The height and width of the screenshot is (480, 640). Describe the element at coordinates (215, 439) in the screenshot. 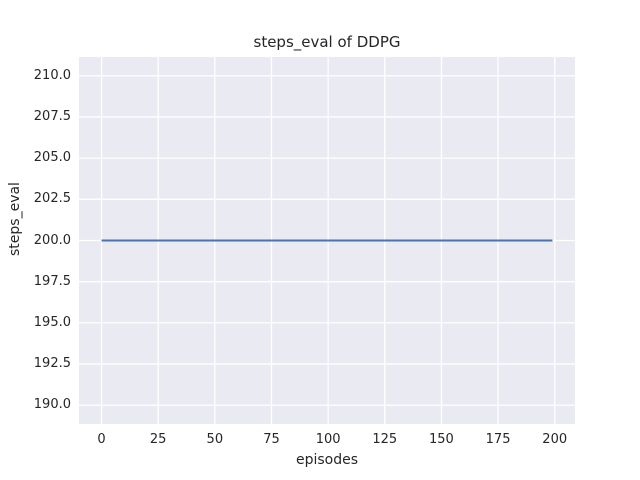

I see `x-tick-label: 50` at that location.